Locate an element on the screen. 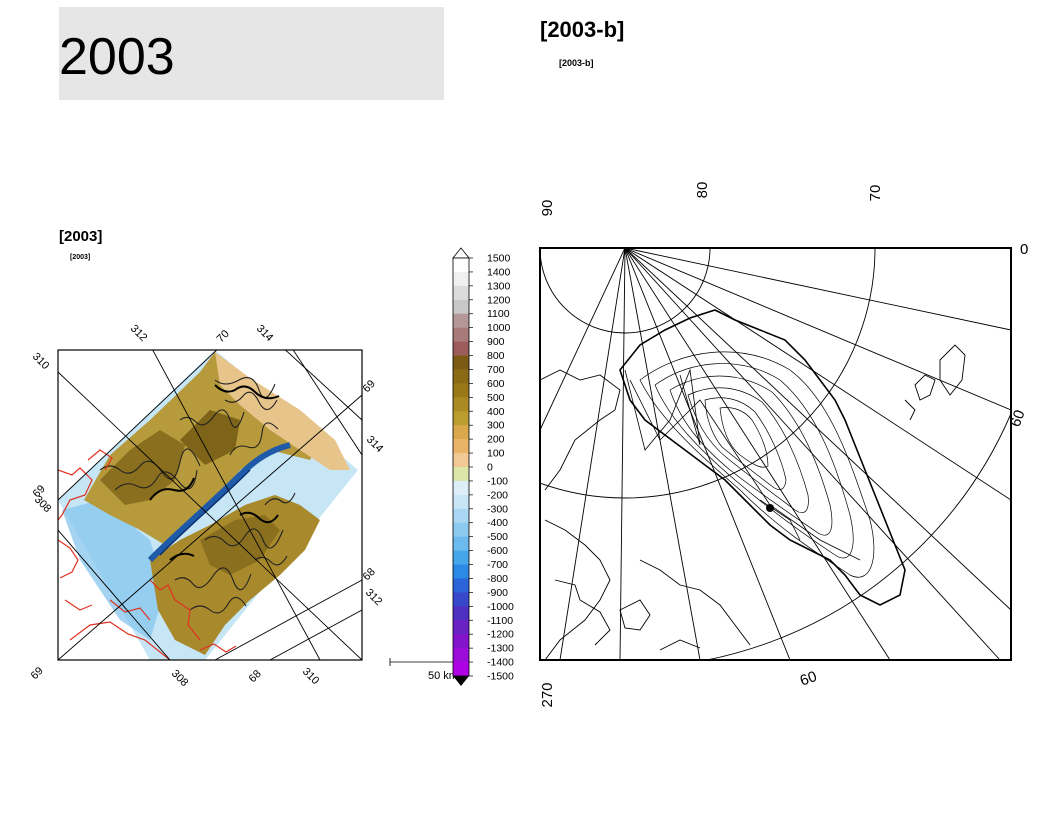 The image size is (1056, 816). colorbar-tick-label: -900 is located at coordinates (497, 593).